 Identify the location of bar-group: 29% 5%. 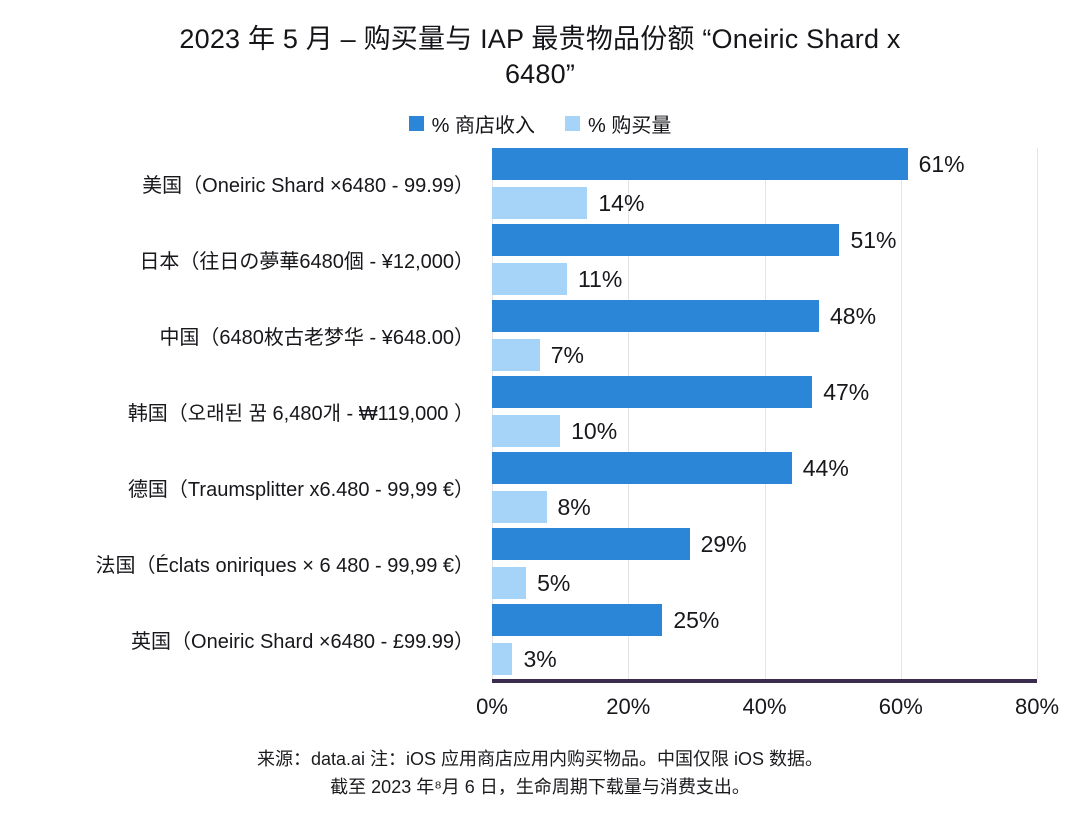
(764, 563).